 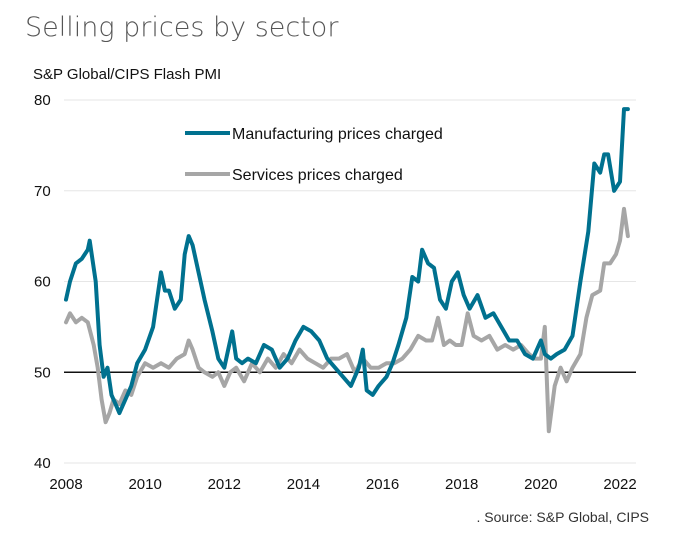 What do you see at coordinates (337, 134) in the screenshot?
I see `legend-label: Manufacturing prices charged` at bounding box center [337, 134].